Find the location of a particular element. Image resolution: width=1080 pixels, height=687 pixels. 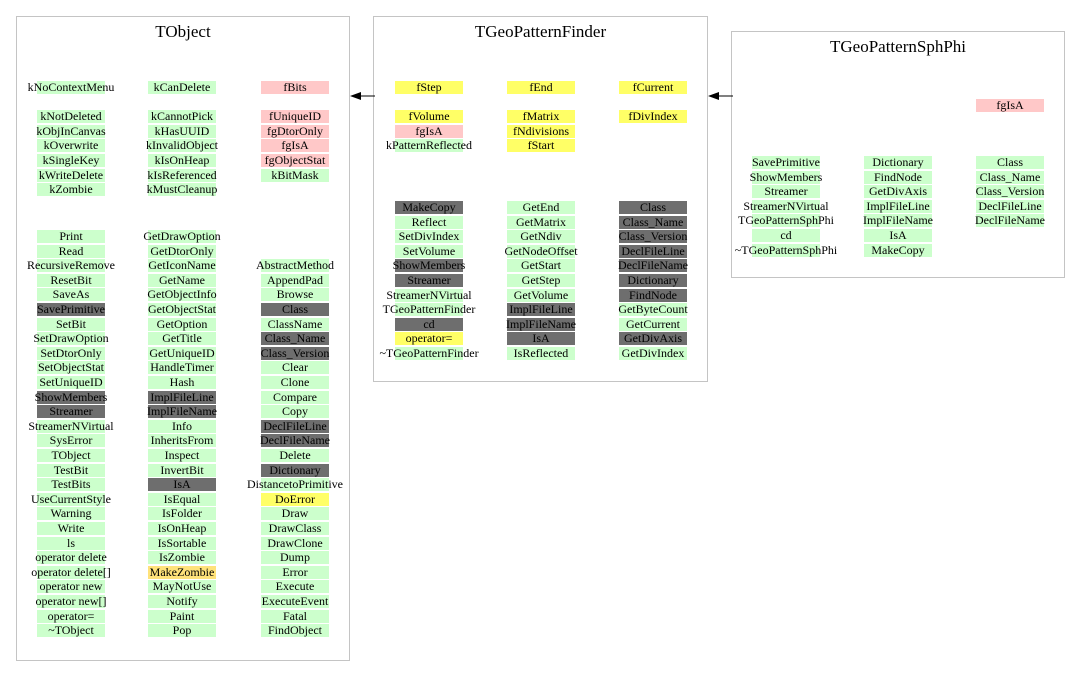

member-entry: Execute is located at coordinates (295, 587).